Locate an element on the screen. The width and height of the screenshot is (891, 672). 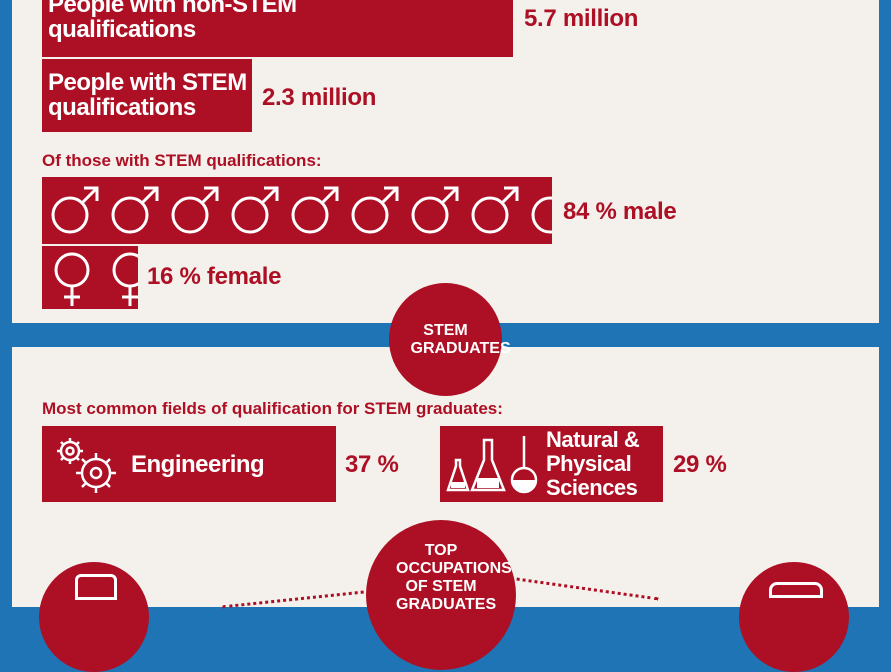
dotted-connector-right is located at coordinates (584, 588).